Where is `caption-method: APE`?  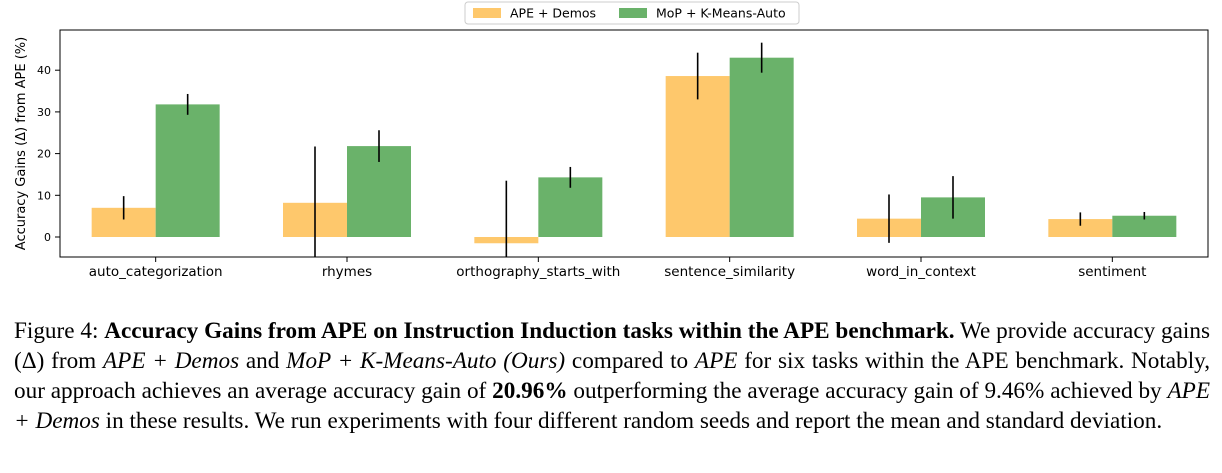 caption-method: APE is located at coordinates (716, 361).